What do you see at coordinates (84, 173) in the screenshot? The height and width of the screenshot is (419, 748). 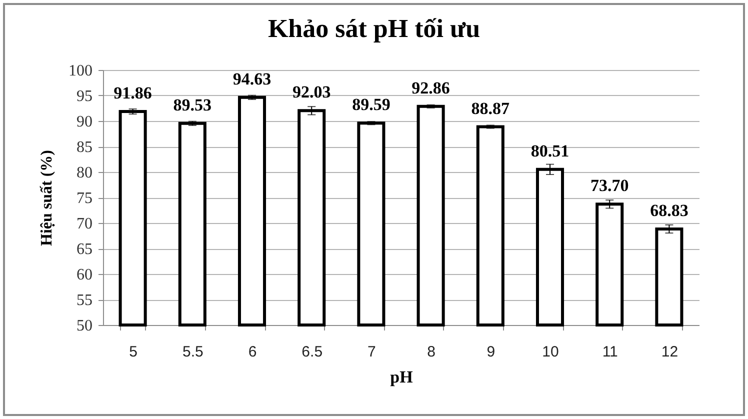 I see `y-tick-label: 80` at bounding box center [84, 173].